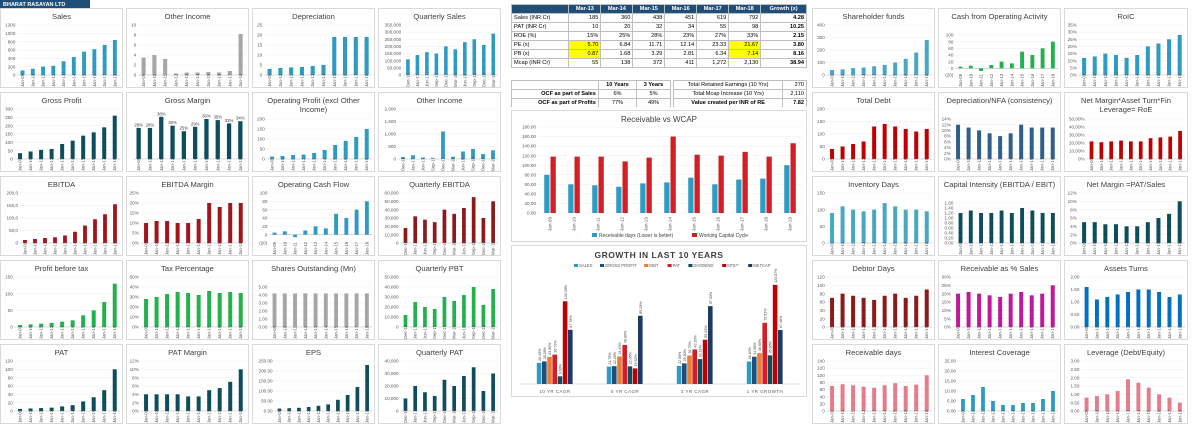 The image size is (1200, 424). I want to click on tick-label: 0%, so click(1073, 243).